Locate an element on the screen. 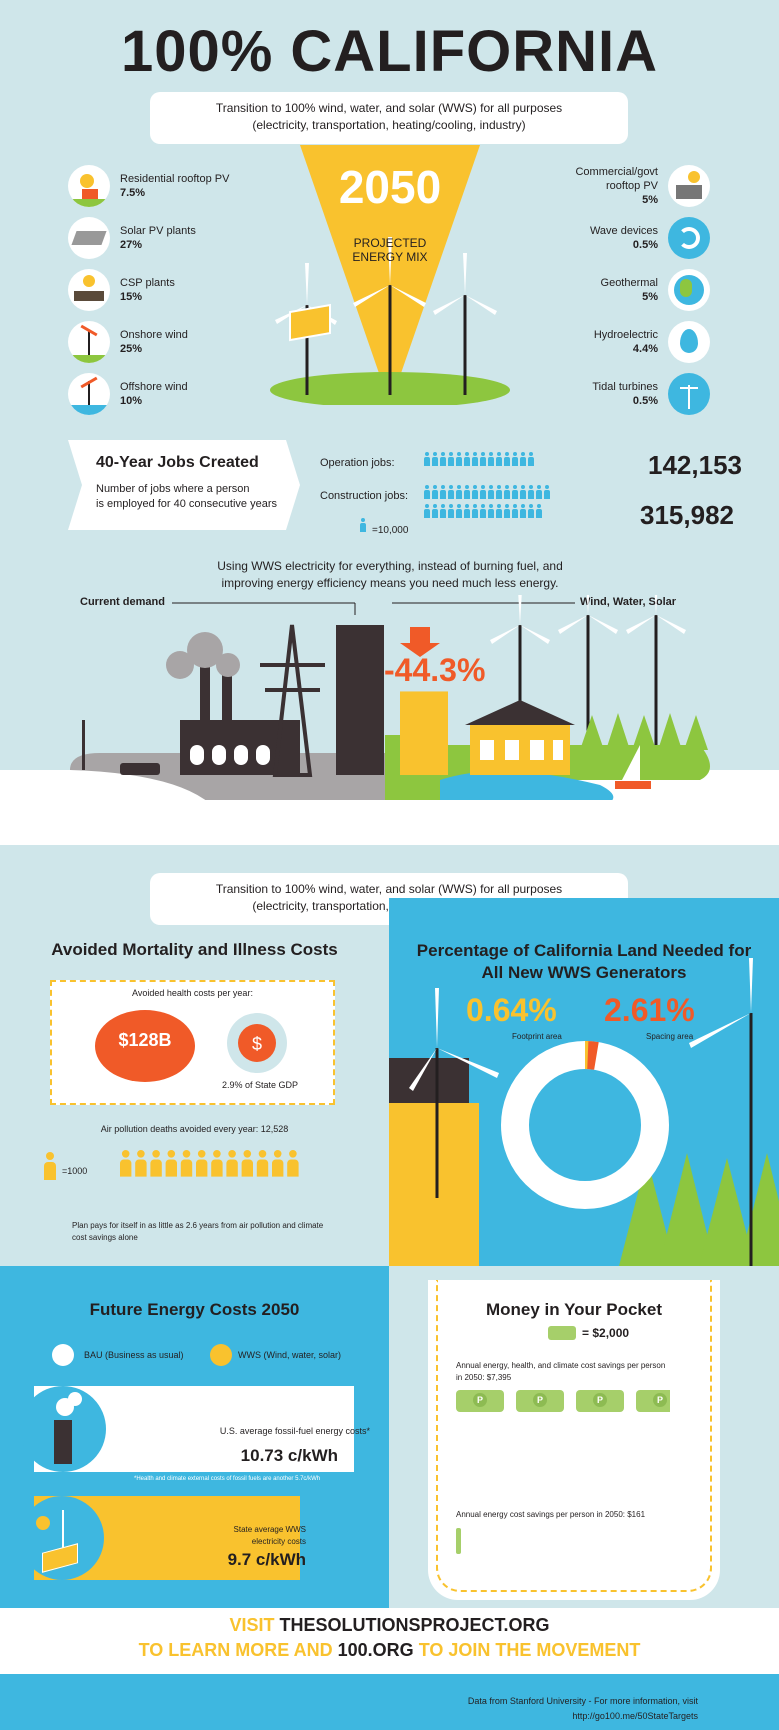  source-name: Wave devices is located at coordinates (623, 231).